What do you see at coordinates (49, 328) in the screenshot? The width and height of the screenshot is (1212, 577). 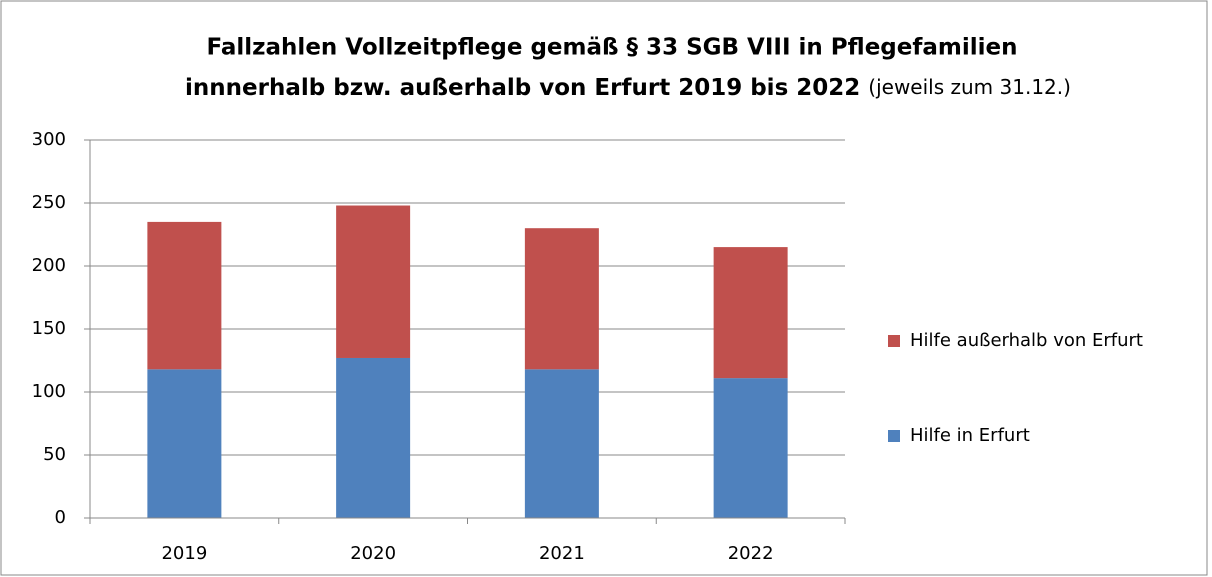 I see `y-tick-label: 150` at bounding box center [49, 328].